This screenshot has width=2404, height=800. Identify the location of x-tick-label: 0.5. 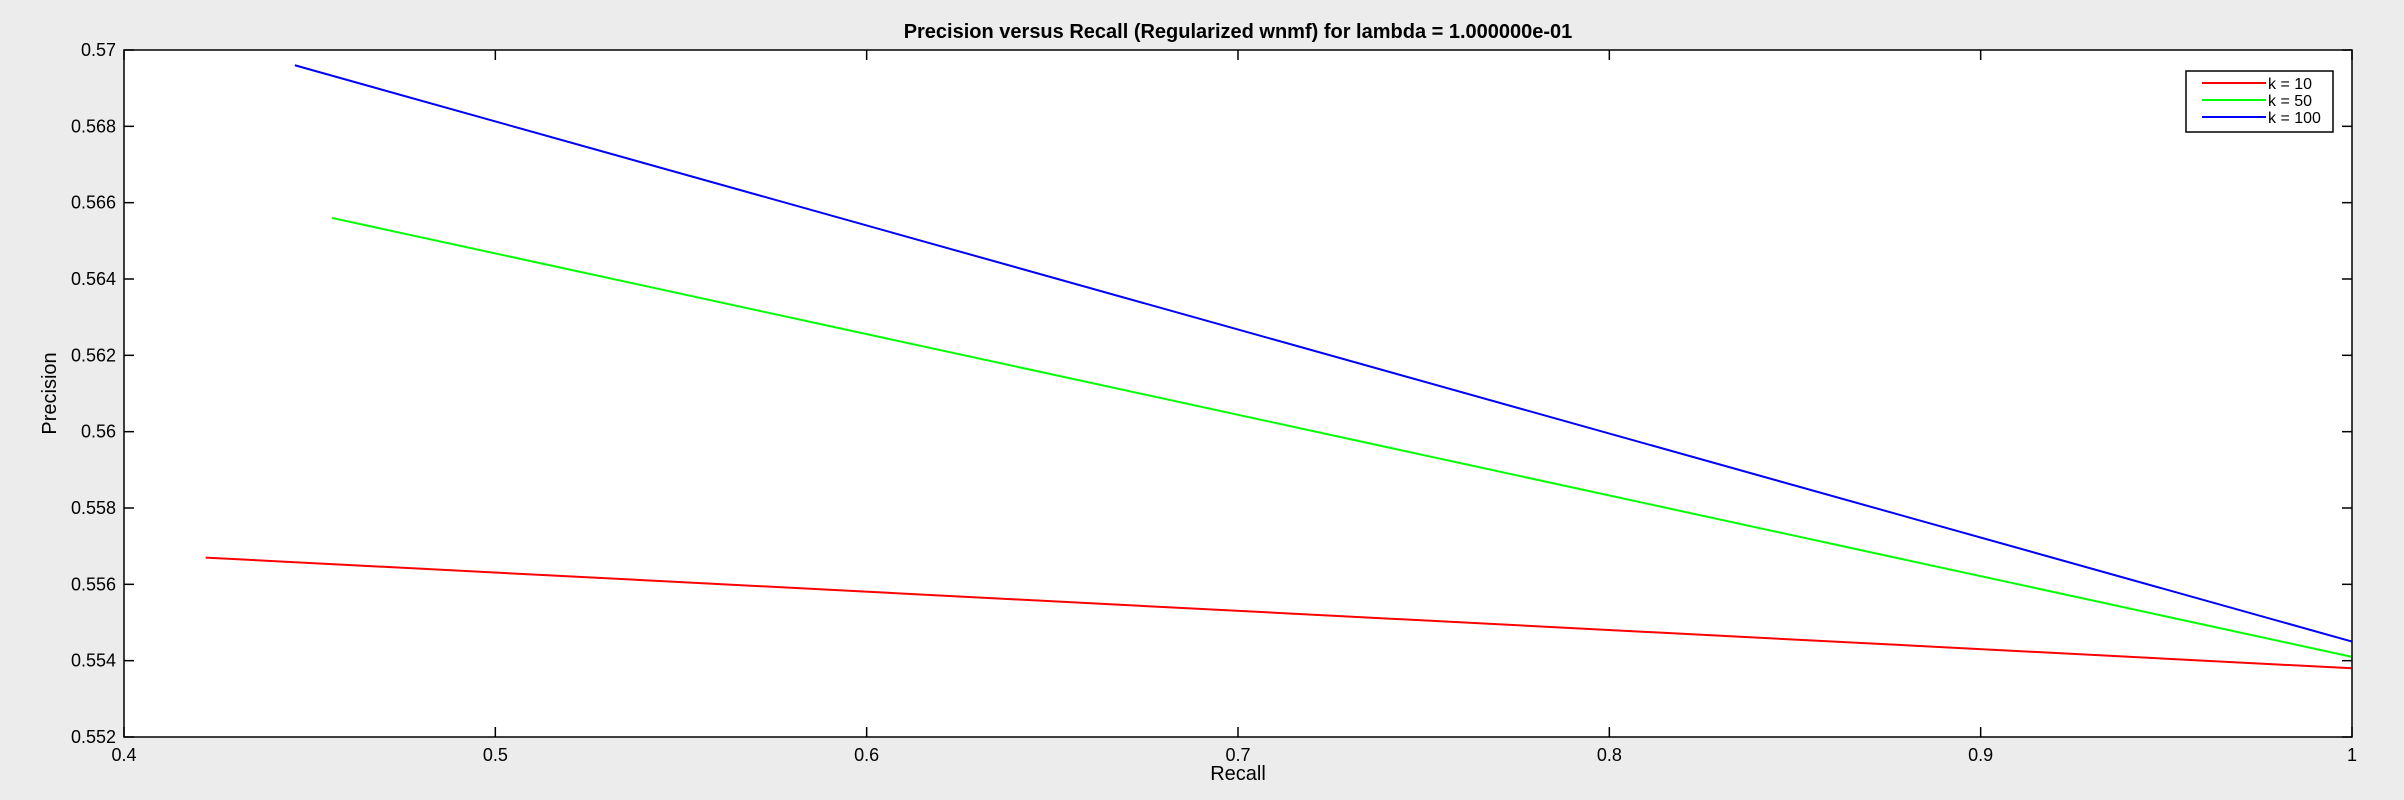
(495, 755).